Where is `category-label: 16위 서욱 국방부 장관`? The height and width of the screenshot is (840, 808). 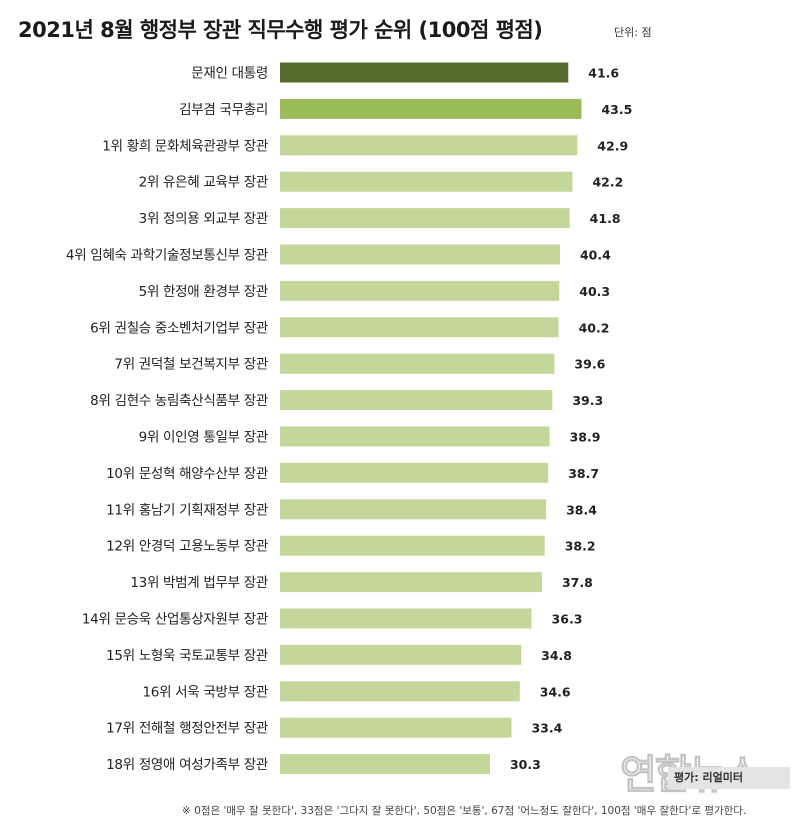 category-label: 16위 서욱 국방부 장관 is located at coordinates (205, 692).